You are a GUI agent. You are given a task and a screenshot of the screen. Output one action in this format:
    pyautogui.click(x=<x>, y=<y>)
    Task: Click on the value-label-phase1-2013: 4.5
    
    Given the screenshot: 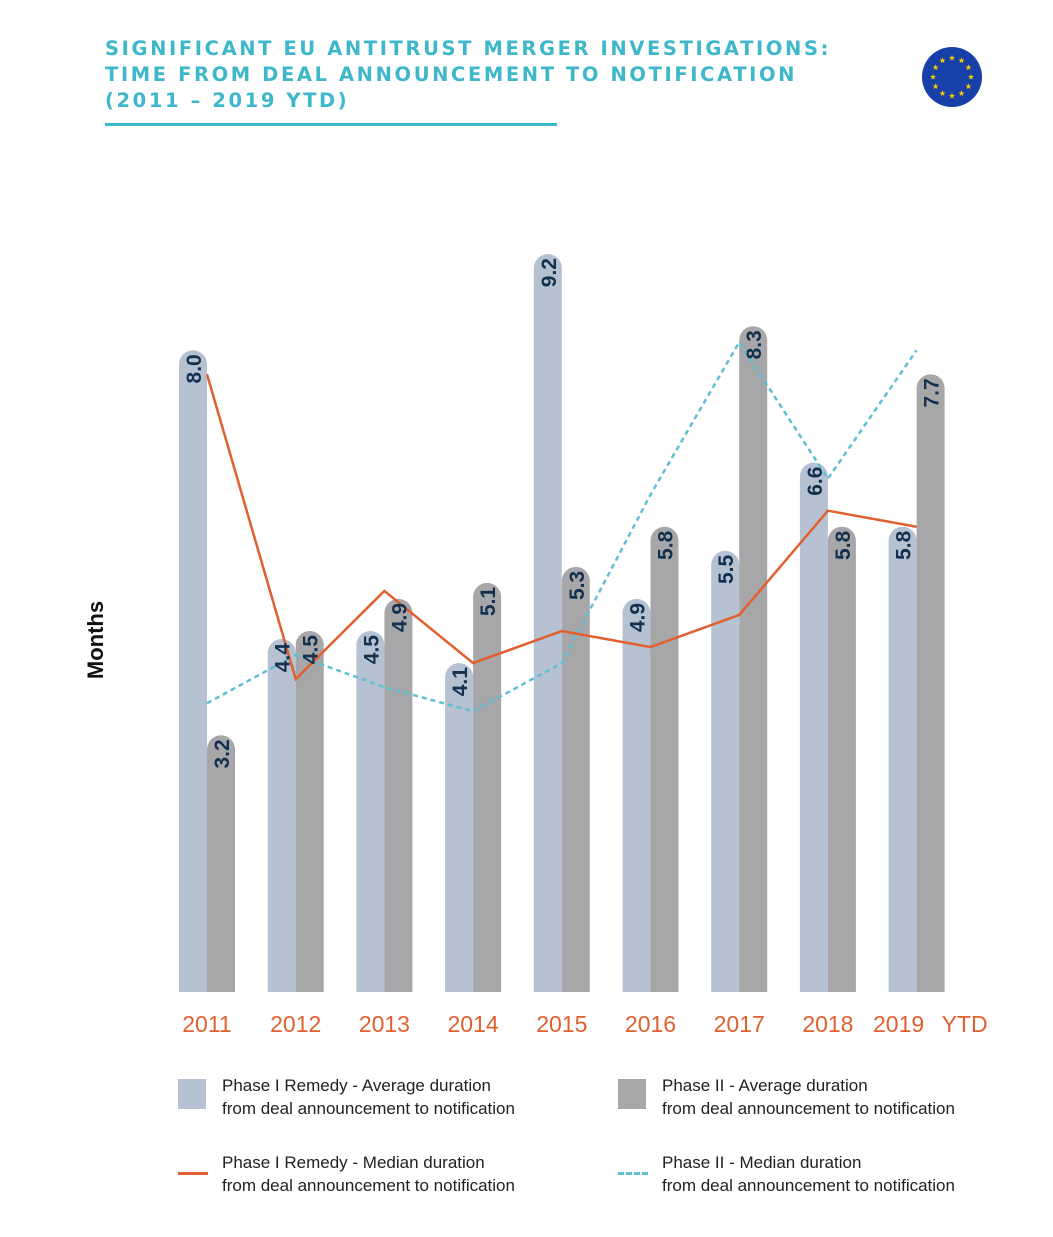 What is the action you would take?
    pyautogui.click(x=371, y=650)
    